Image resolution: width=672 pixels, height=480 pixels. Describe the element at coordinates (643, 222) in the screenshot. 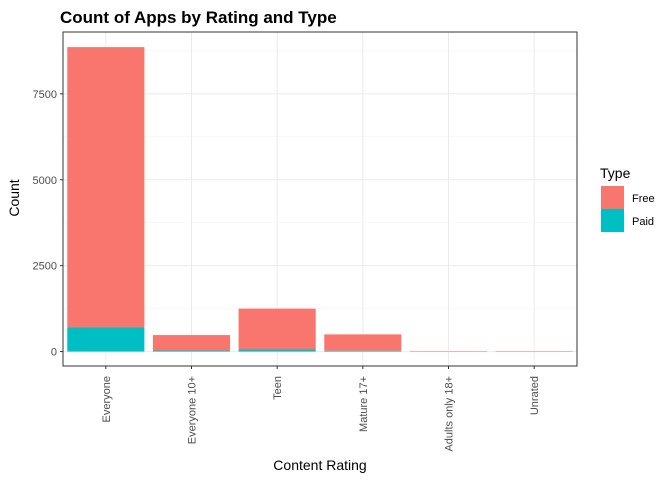

I see `legend-label-paid: Paid` at that location.